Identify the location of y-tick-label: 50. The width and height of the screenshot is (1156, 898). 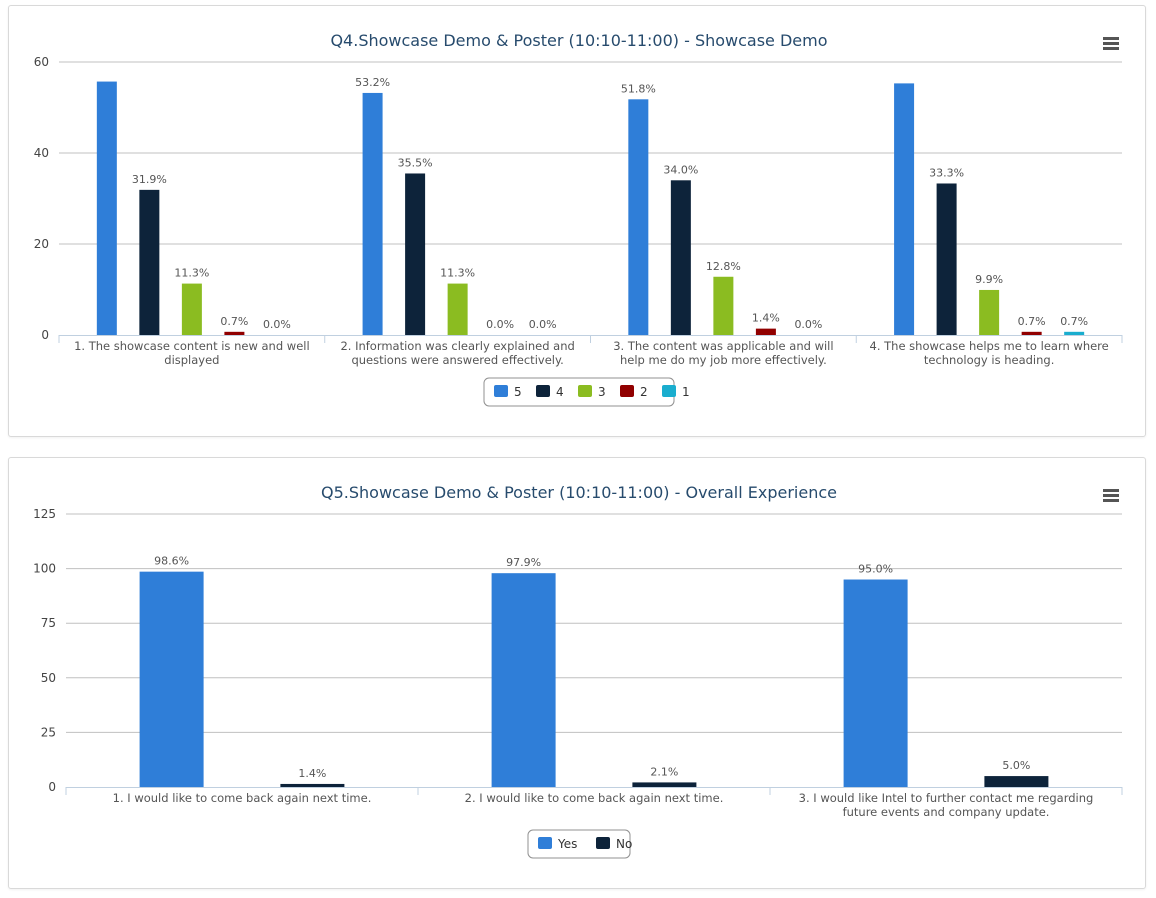
(48, 678).